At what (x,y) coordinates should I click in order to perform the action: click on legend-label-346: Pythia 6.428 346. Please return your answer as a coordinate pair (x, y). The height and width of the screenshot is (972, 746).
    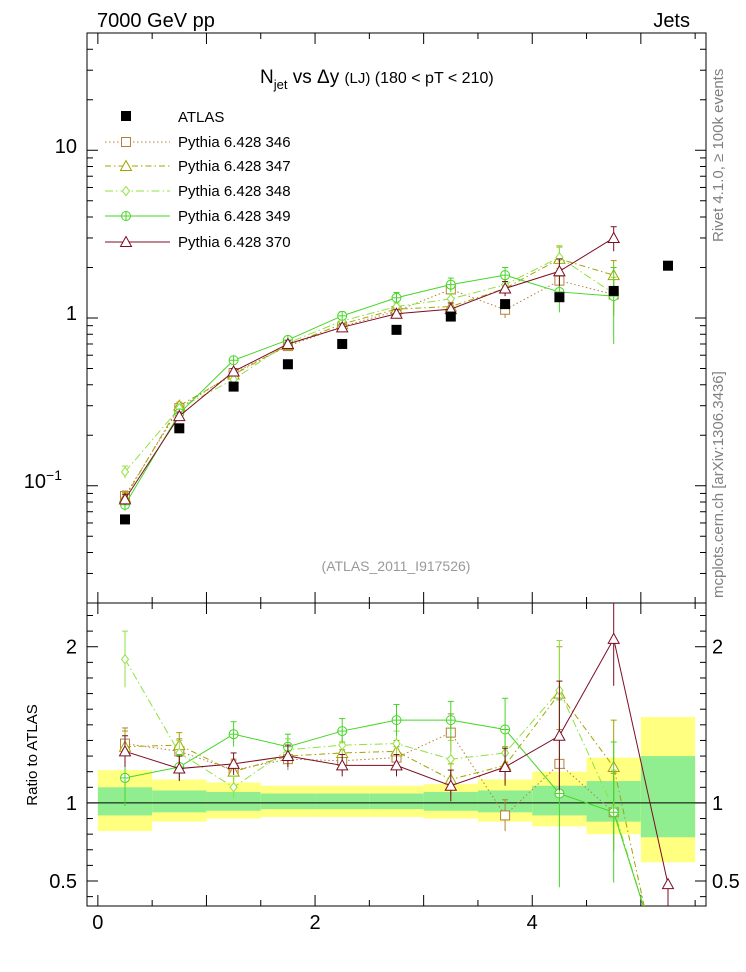
    Looking at the image, I should click on (234, 142).